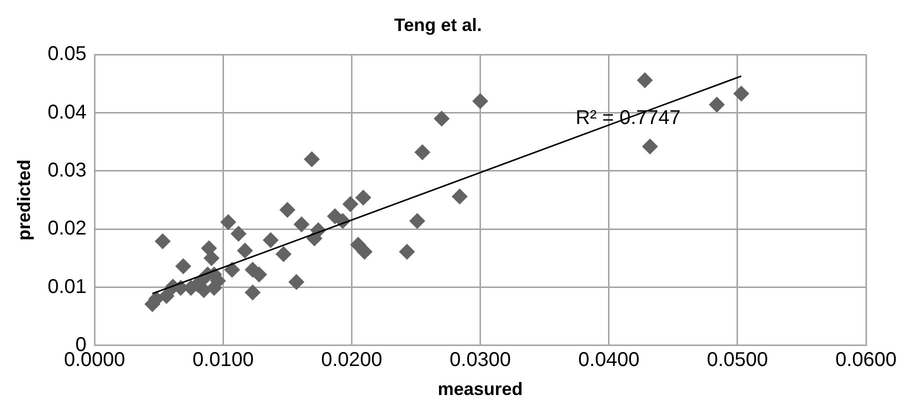 Image resolution: width=906 pixels, height=405 pixels. Describe the element at coordinates (866, 359) in the screenshot. I see `x-tick-label: 0.0600` at that location.